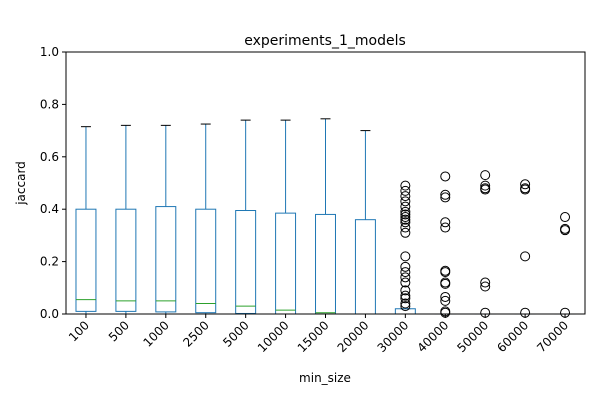 This screenshot has width=600, height=400. I want to click on x-tick-label: 15000, so click(313, 336).